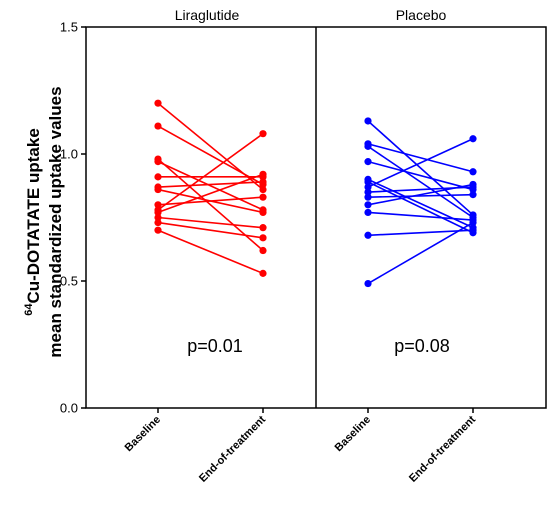  I want to click on x-category-baseline-right: Baseline, so click(353, 434).